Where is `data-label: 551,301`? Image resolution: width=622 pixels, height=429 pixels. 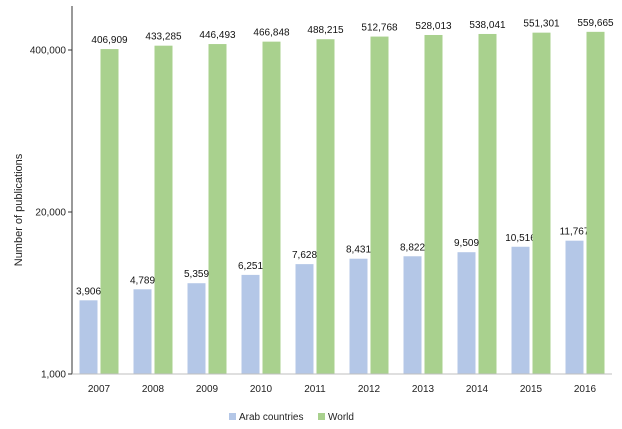
data-label: 551,301 is located at coordinates (541, 24).